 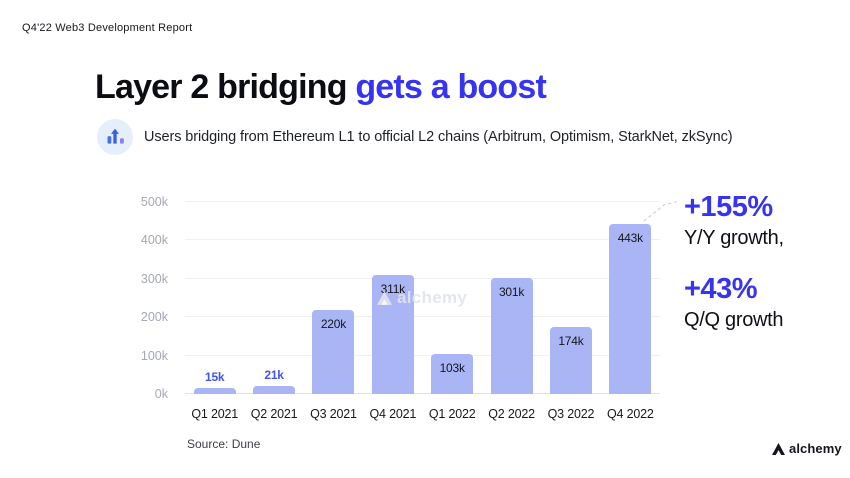 I want to click on y-axis-label: 500k, so click(x=154, y=202).